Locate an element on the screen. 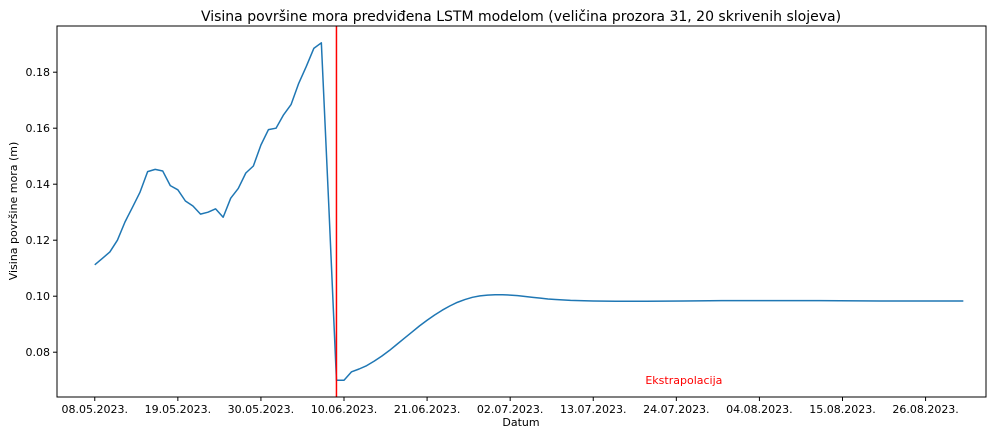  y-tick-label: 0.08 is located at coordinates (38, 352).